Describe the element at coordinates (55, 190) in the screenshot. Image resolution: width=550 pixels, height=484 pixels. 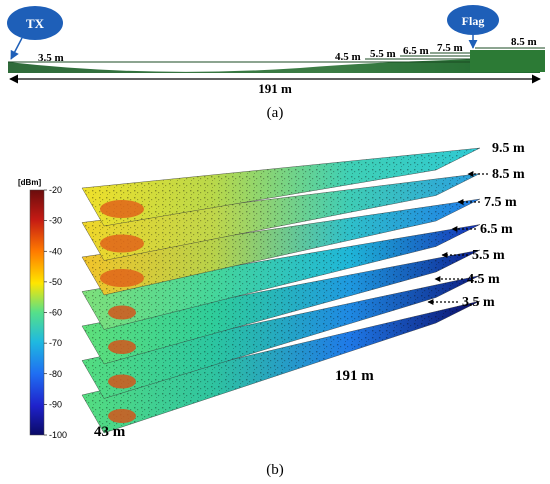
I see `colorbar-tick-label: -20` at that location.